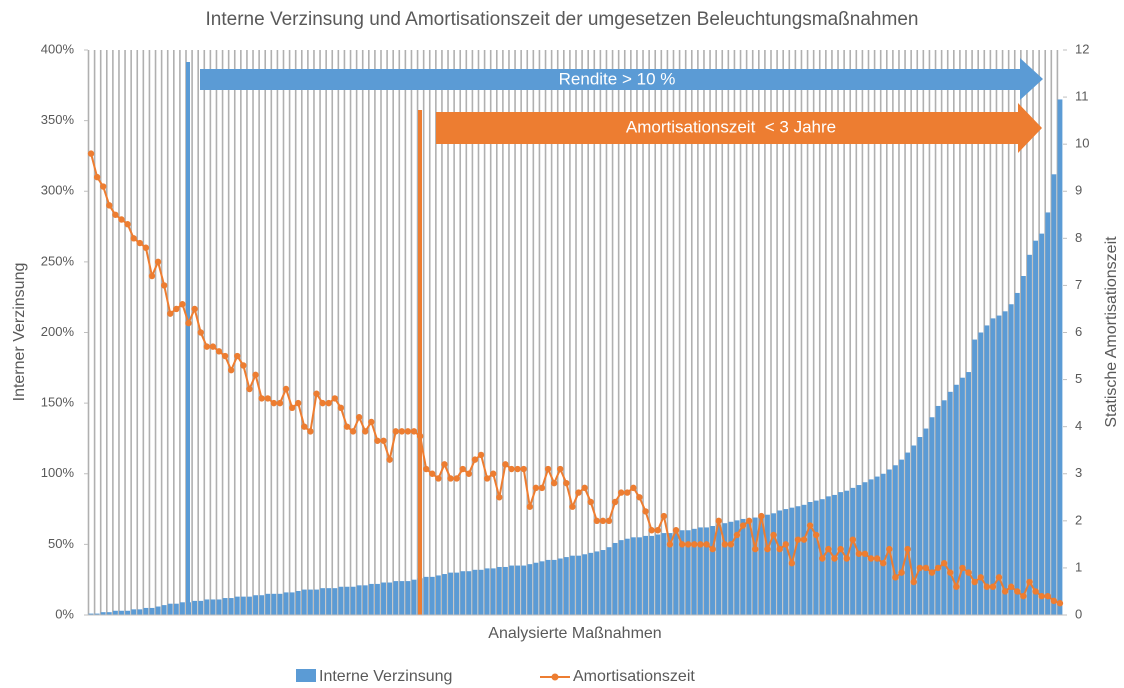 The width and height of the screenshot is (1124, 688). I want to click on y2-axis-label: Statische Amortisationszeit, so click(1111, 332).